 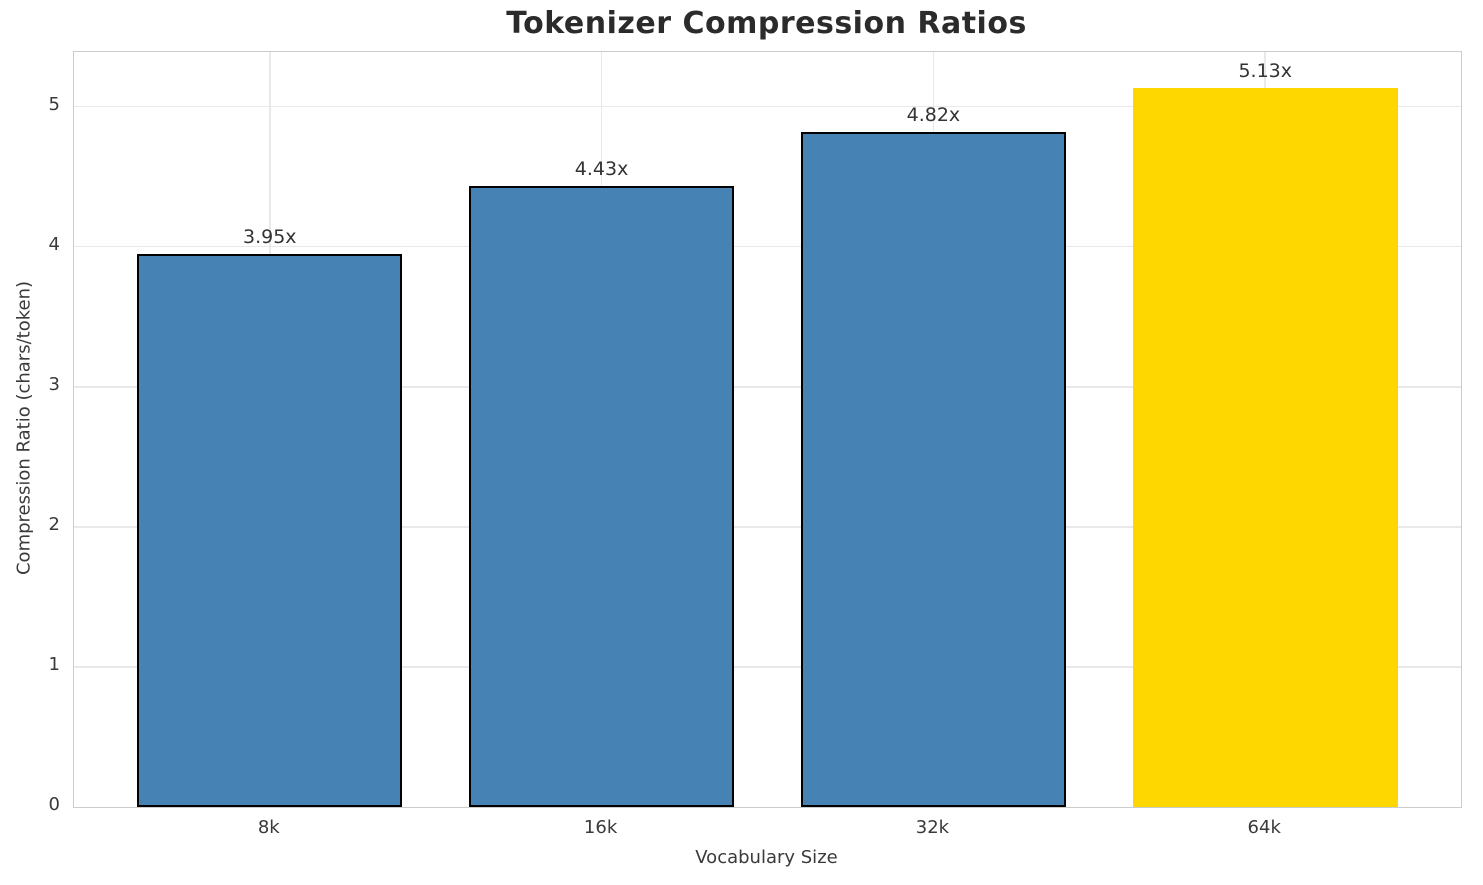 I want to click on x-tick-label: 8k, so click(x=268, y=827).